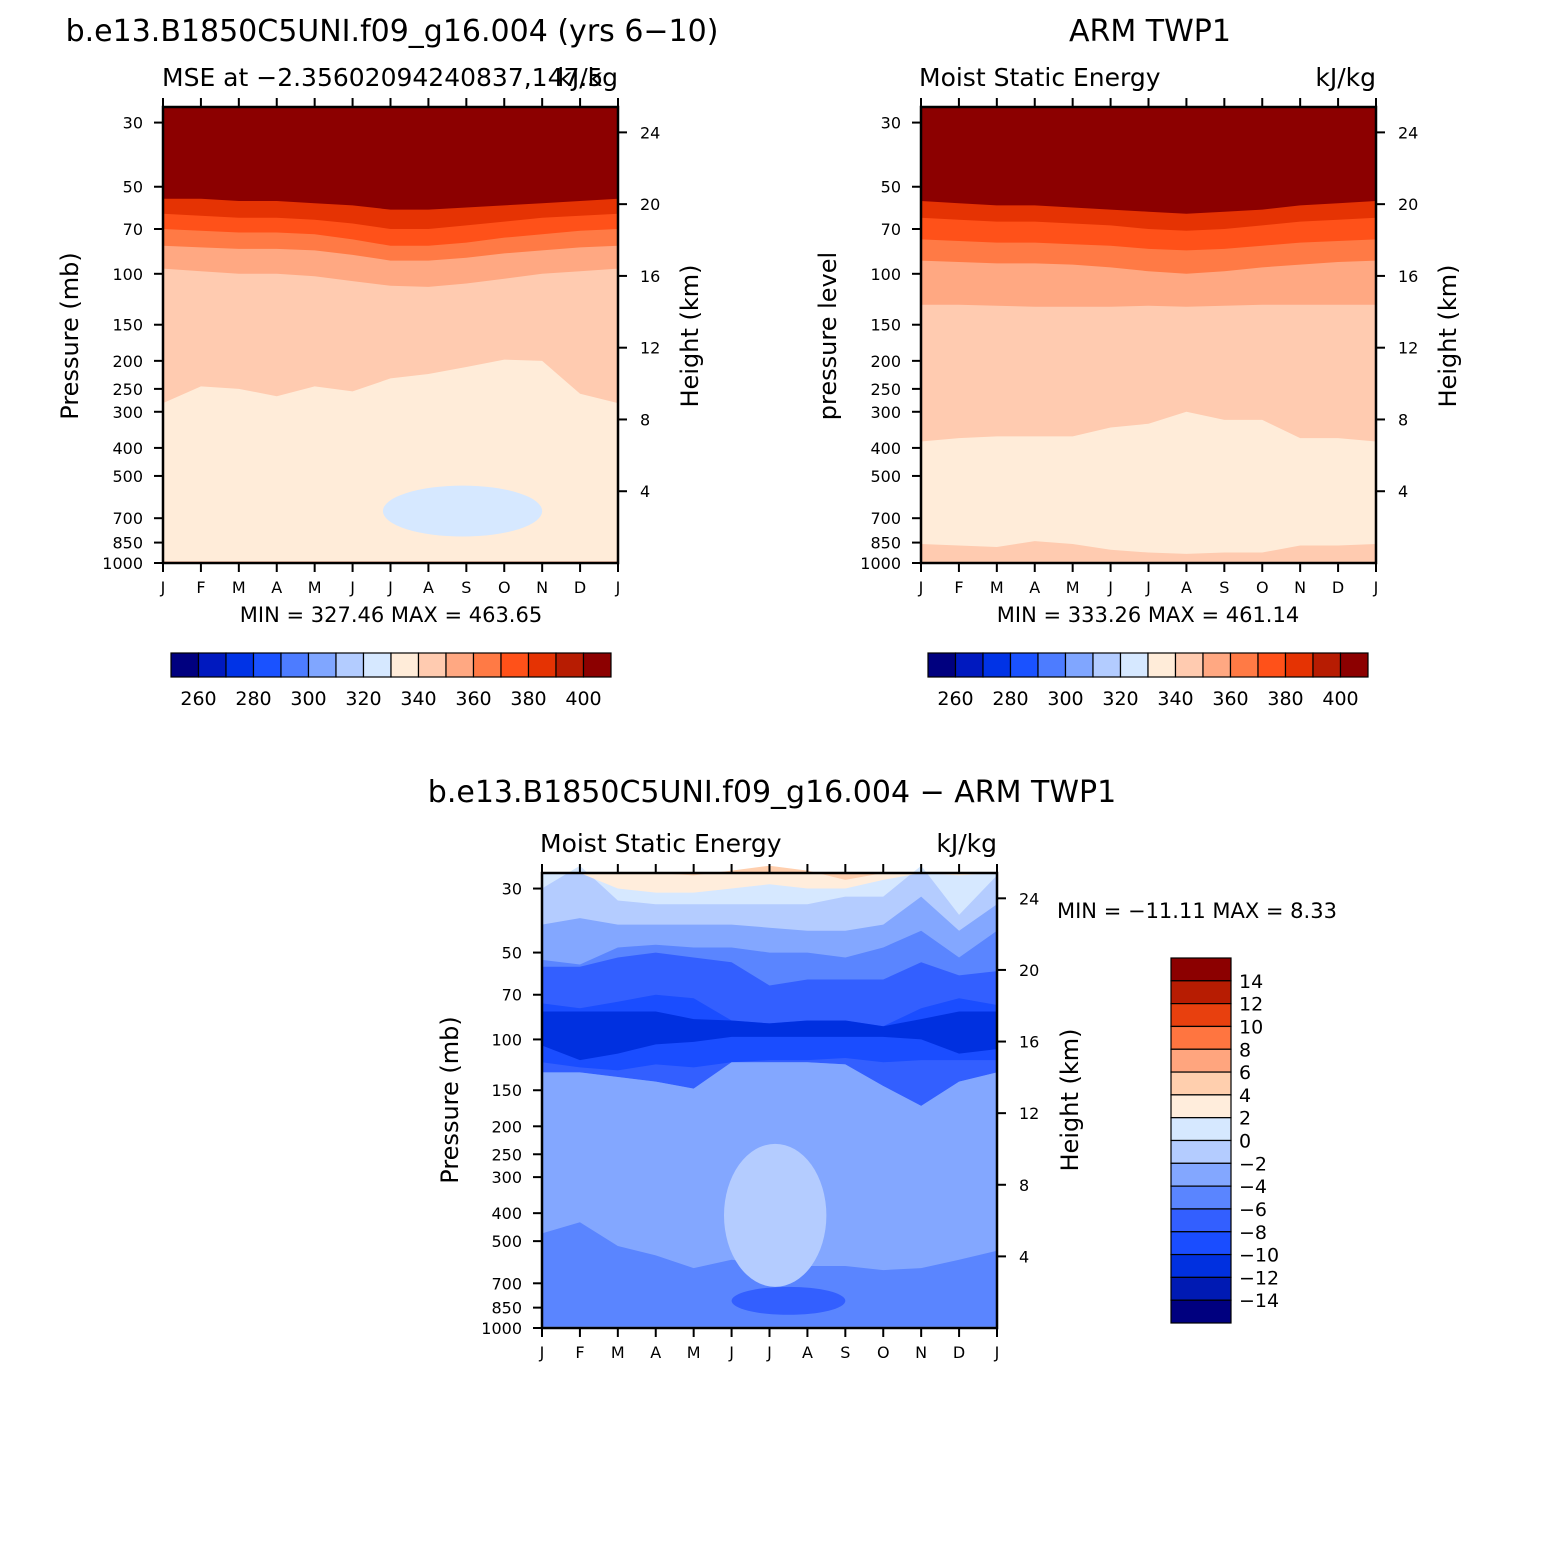 This screenshot has height=1541, width=1541. What do you see at coordinates (1253, 1210) in the screenshot?
I see `colorbar-label: −6` at bounding box center [1253, 1210].